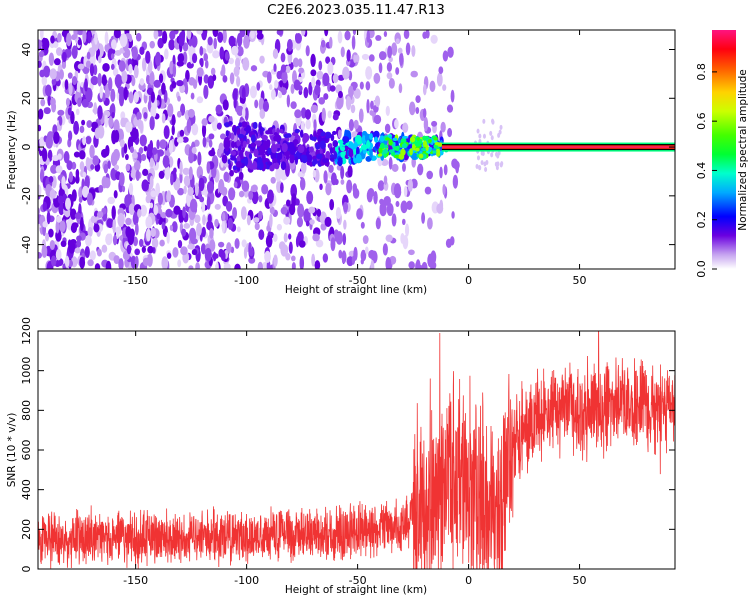 The image size is (750, 600). Describe the element at coordinates (468, 280) in the screenshot. I see `x-tick-label: 0` at that location.